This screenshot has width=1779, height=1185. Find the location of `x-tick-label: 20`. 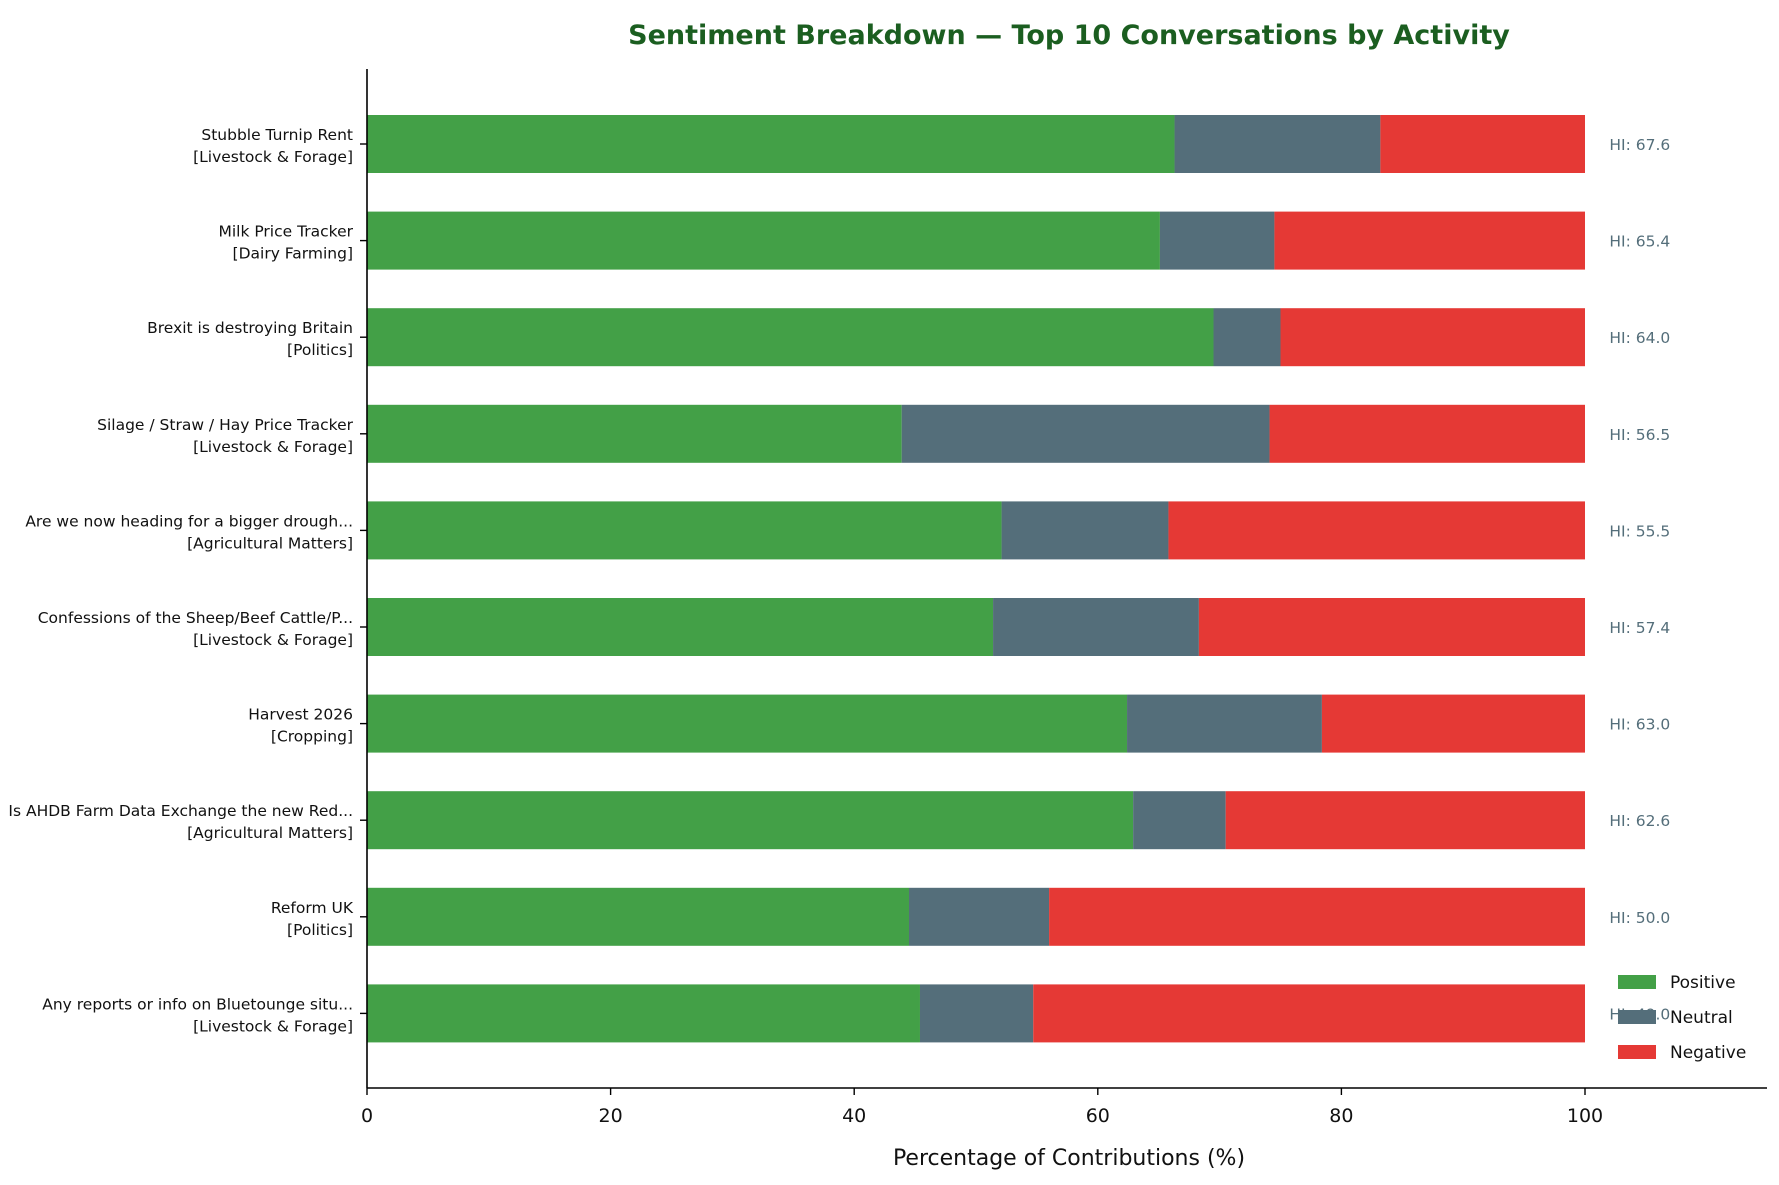

x-tick-label: 20 is located at coordinates (611, 1116).